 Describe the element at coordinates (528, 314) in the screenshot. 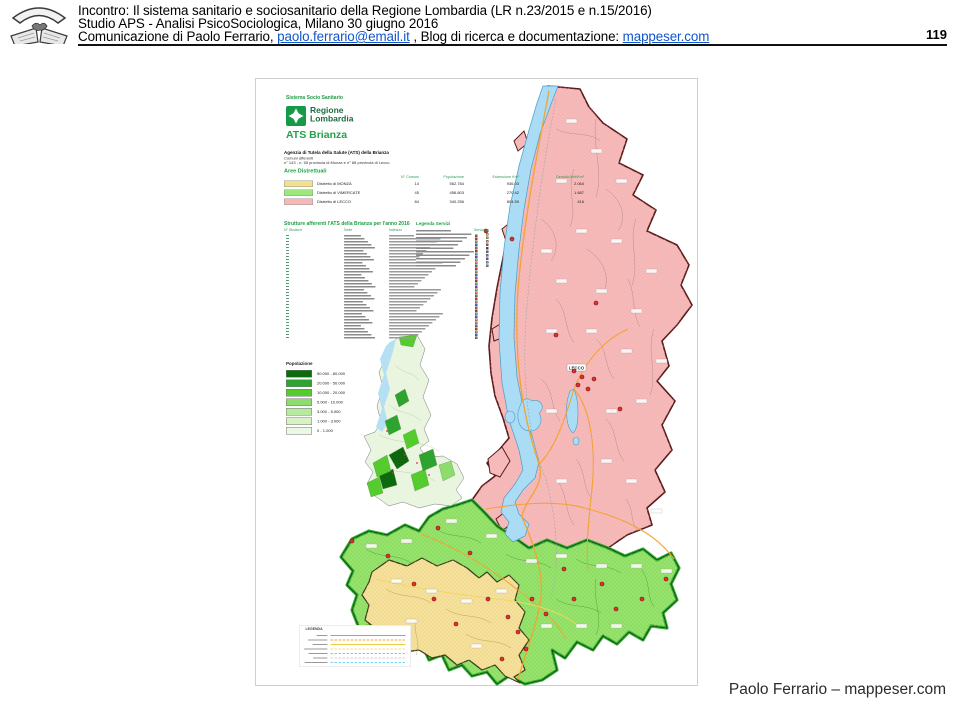

I see `lake-como-lecco-branch` at that location.